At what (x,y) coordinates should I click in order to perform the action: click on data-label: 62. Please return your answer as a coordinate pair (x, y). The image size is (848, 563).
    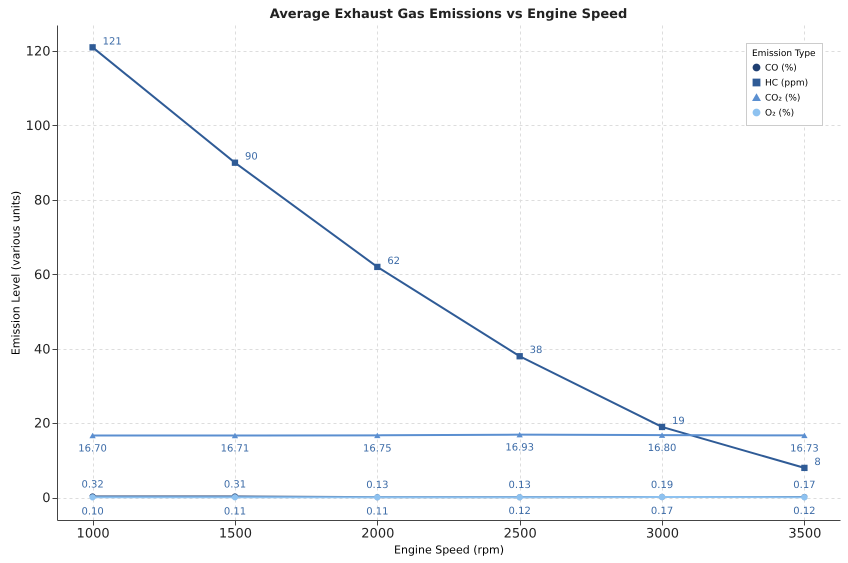
    Looking at the image, I should click on (393, 261).